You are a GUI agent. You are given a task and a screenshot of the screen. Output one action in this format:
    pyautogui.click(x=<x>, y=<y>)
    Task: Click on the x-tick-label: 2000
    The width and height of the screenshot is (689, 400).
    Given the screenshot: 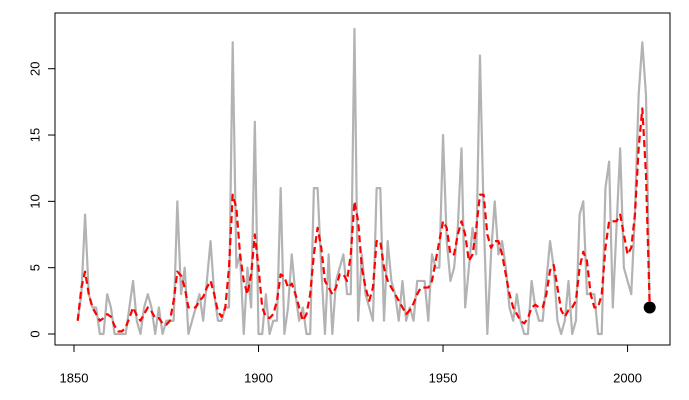 What is the action you would take?
    pyautogui.click(x=627, y=377)
    